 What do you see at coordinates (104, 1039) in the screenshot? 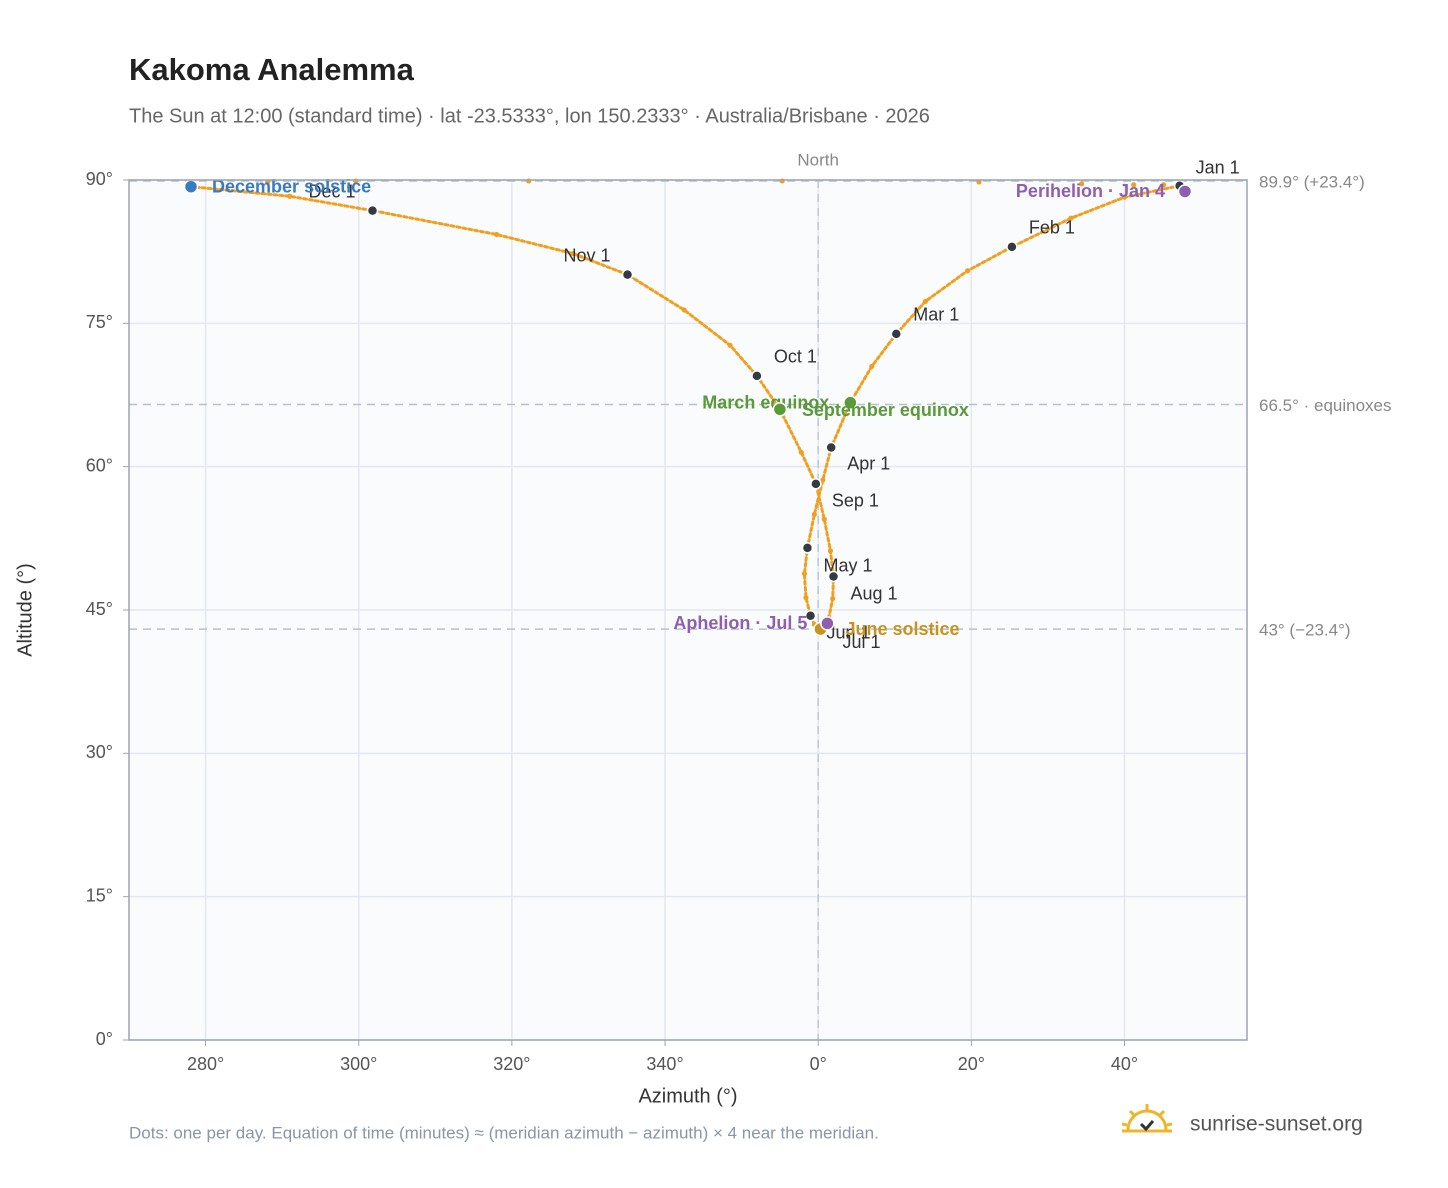
I see `y-tick-label: 0°` at bounding box center [104, 1039].